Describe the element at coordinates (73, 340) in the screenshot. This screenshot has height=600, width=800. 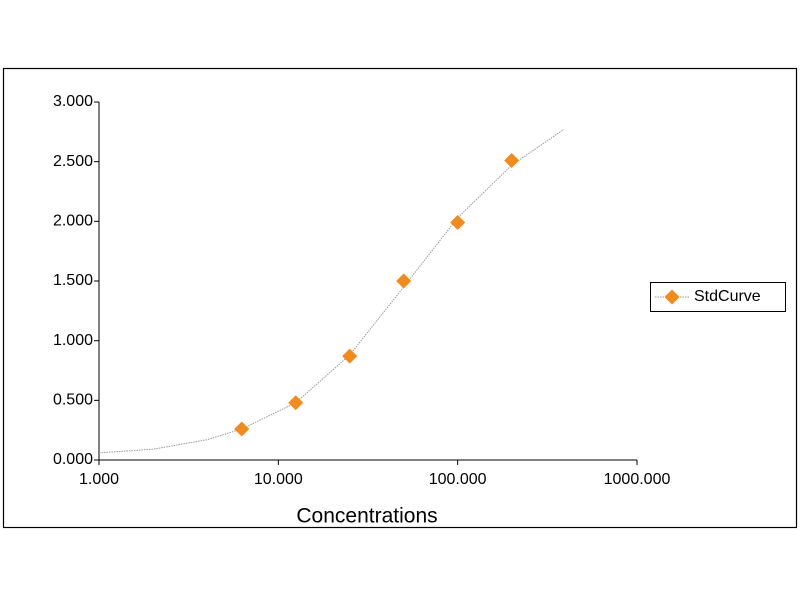
I see `y-tick-label: 1.000` at that location.